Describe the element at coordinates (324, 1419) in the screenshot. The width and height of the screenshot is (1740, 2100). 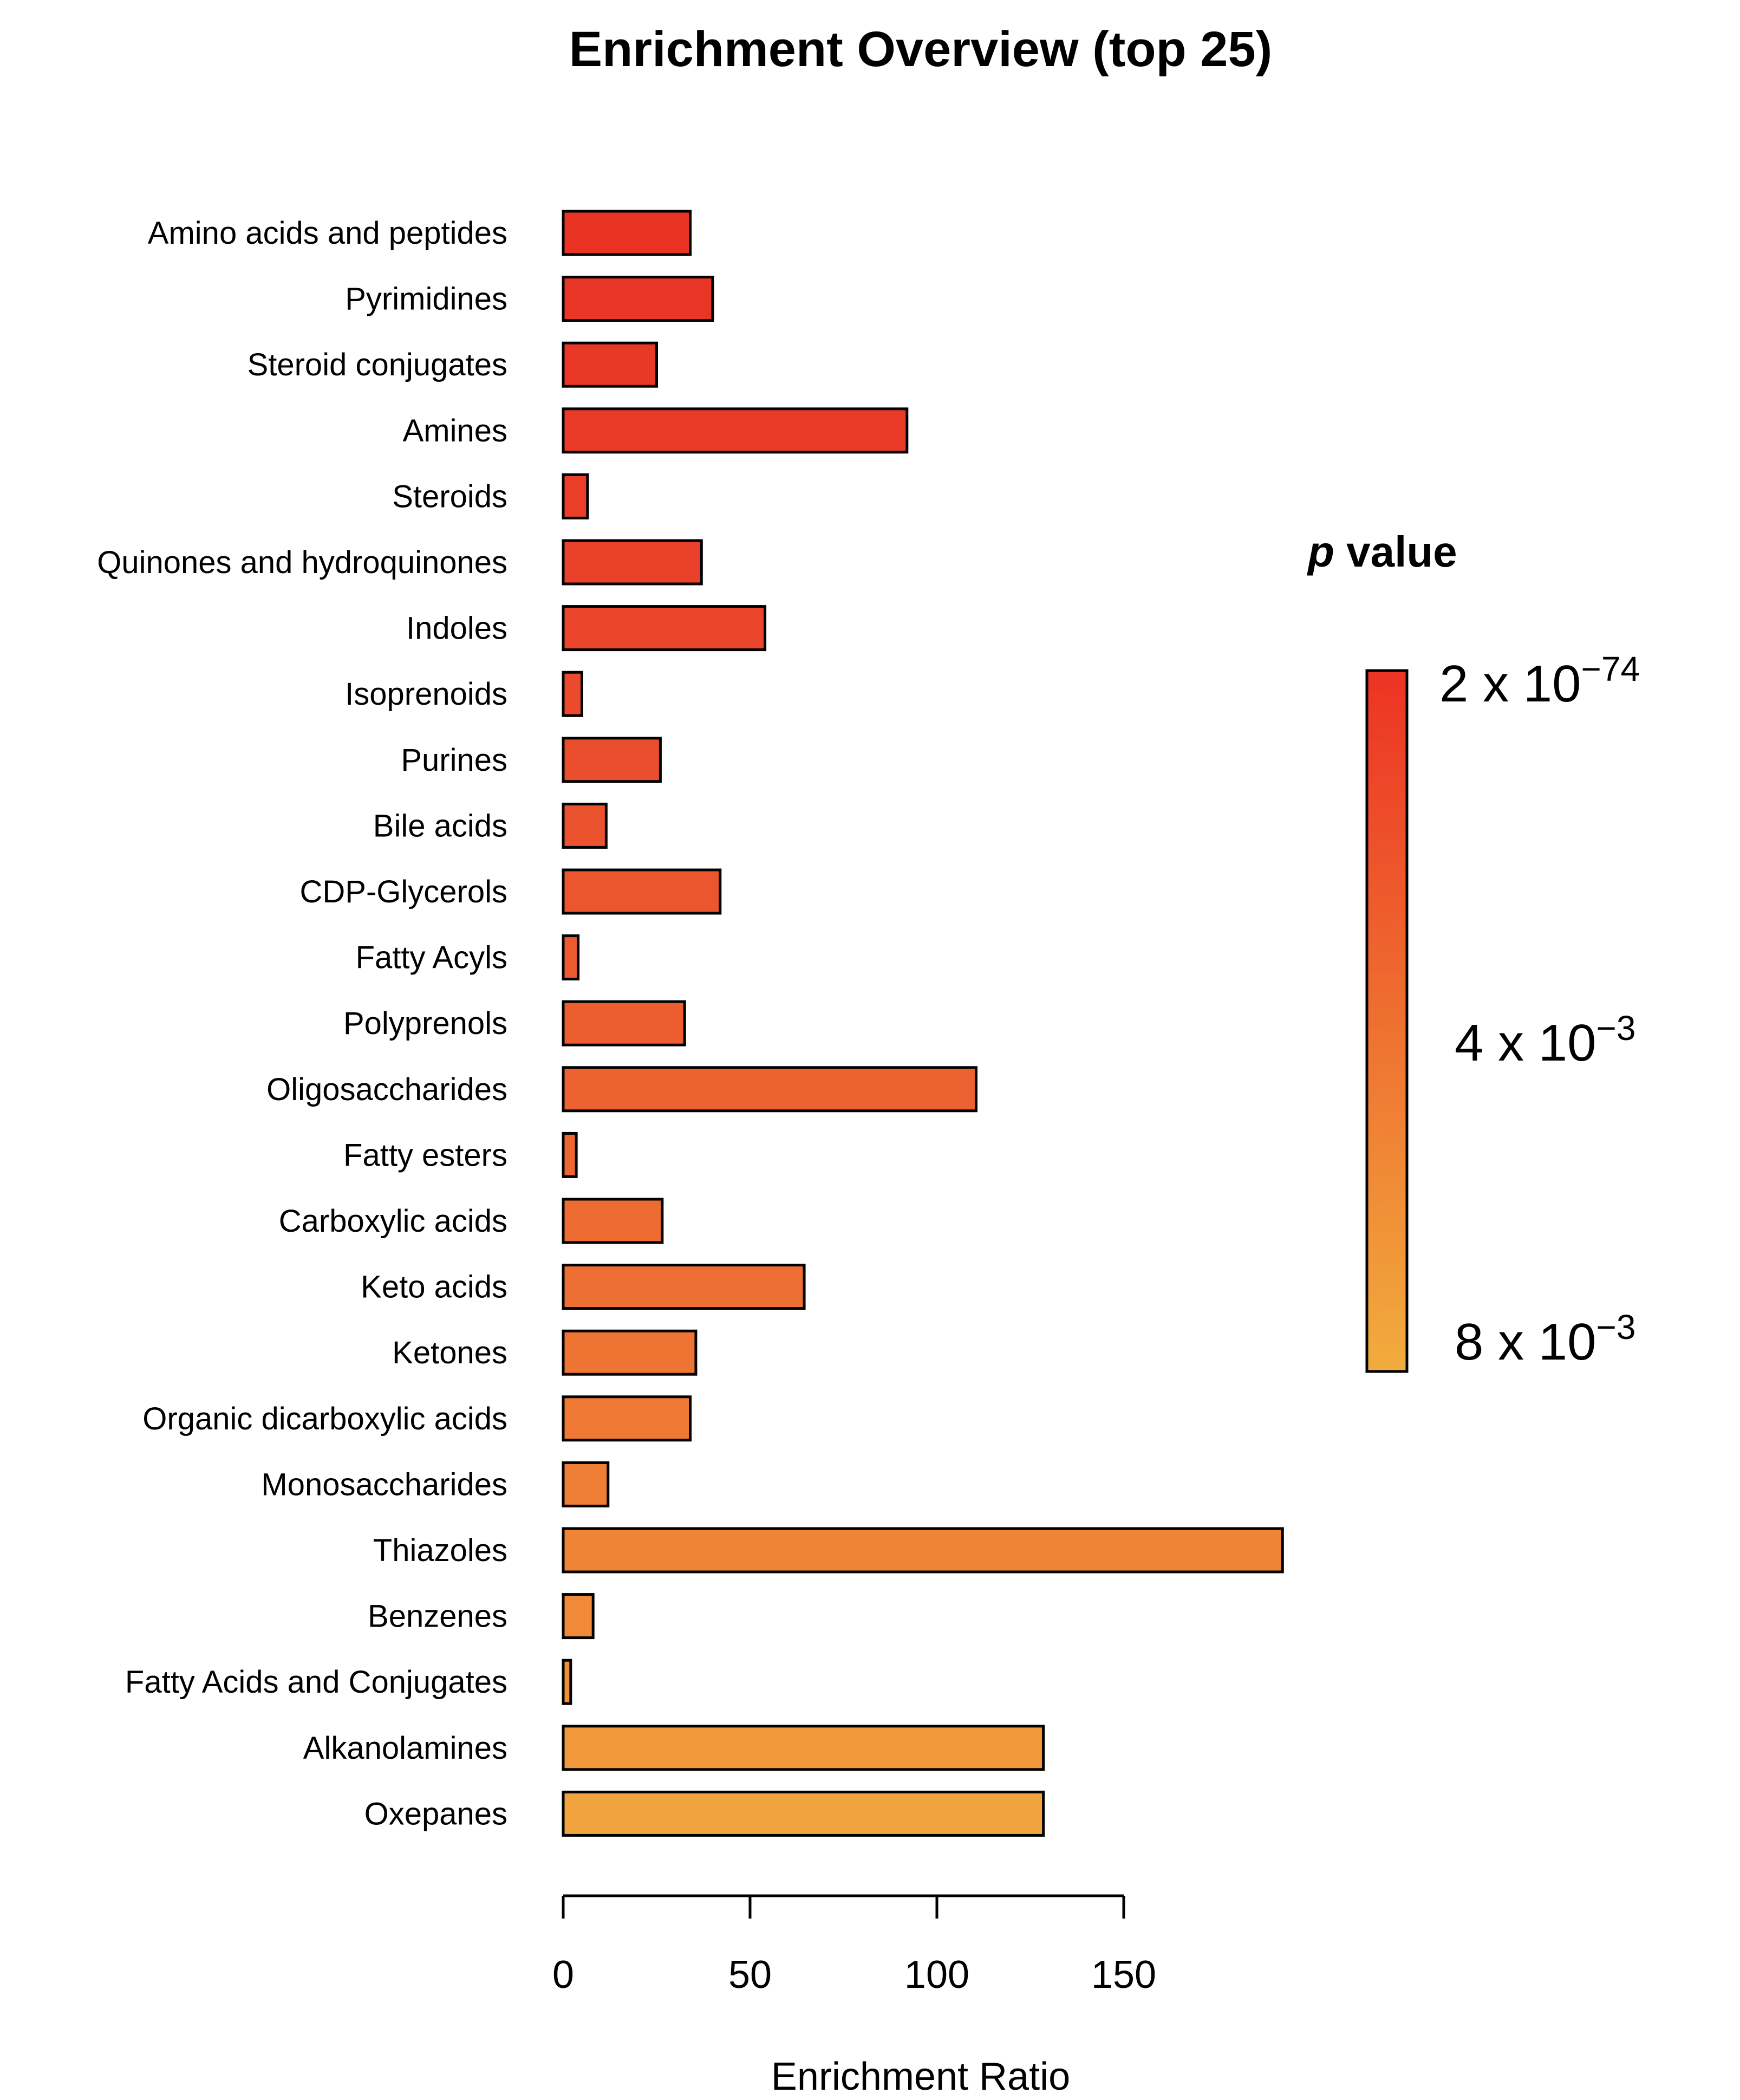
I see `category-label: Organic dicarboxylic acids` at that location.